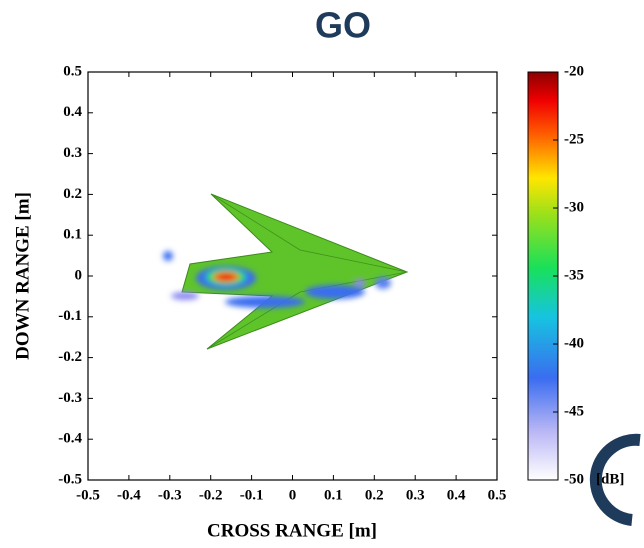 The image size is (644, 548). Describe the element at coordinates (574, 139) in the screenshot. I see `colorbar-tick-label: -25` at that location.